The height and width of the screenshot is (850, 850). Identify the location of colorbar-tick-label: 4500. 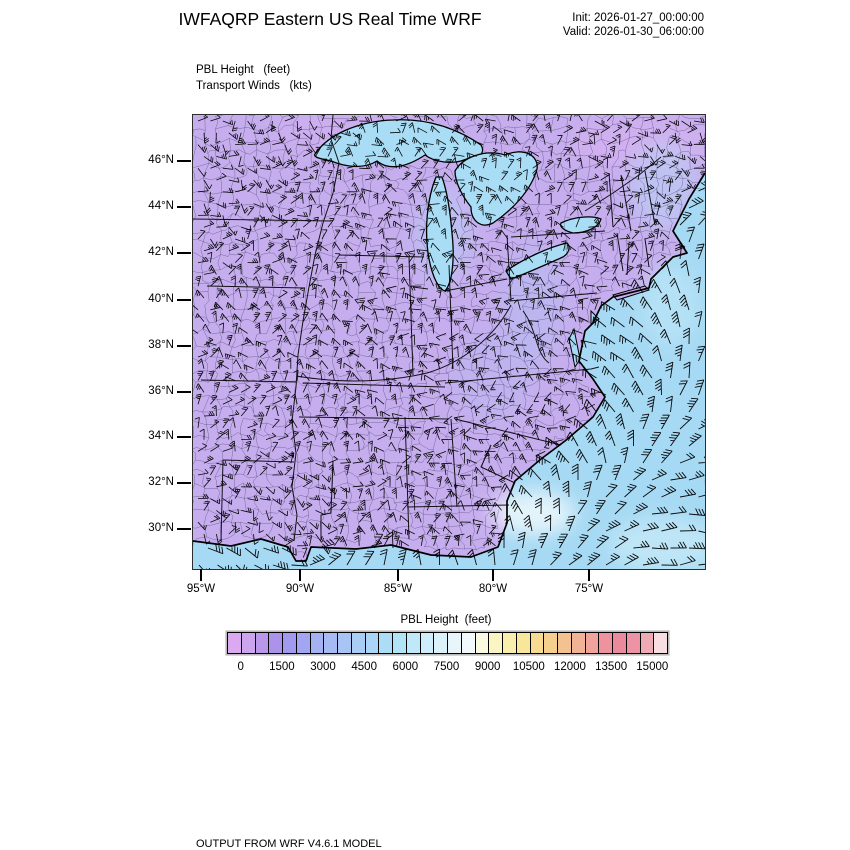
(364, 667).